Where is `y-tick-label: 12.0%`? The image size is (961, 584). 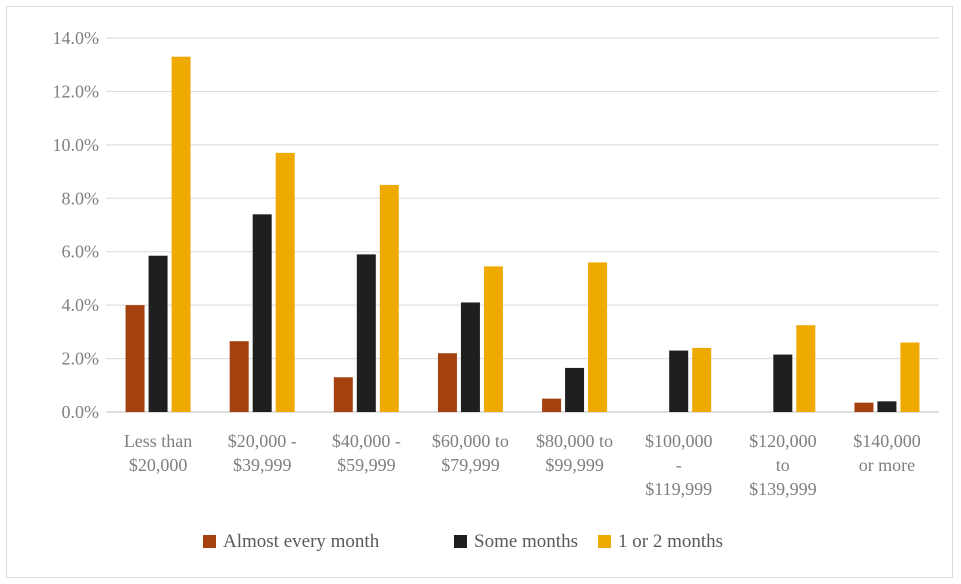 y-tick-label: 12.0% is located at coordinates (76, 91).